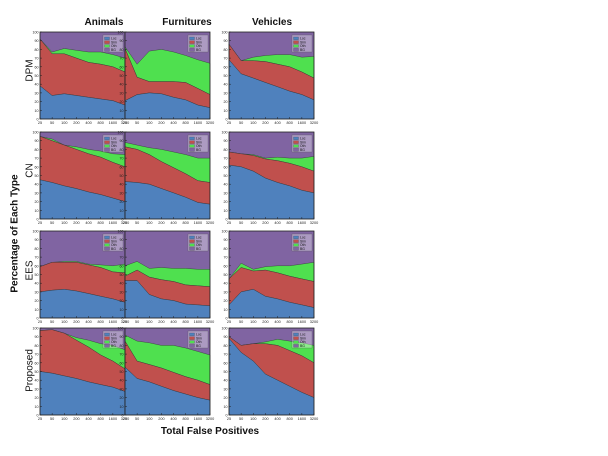 This screenshot has width=608, height=456. Describe the element at coordinates (37, 85) in the screenshot. I see `panel-dpm-animals-ytick-label: 40` at that location.